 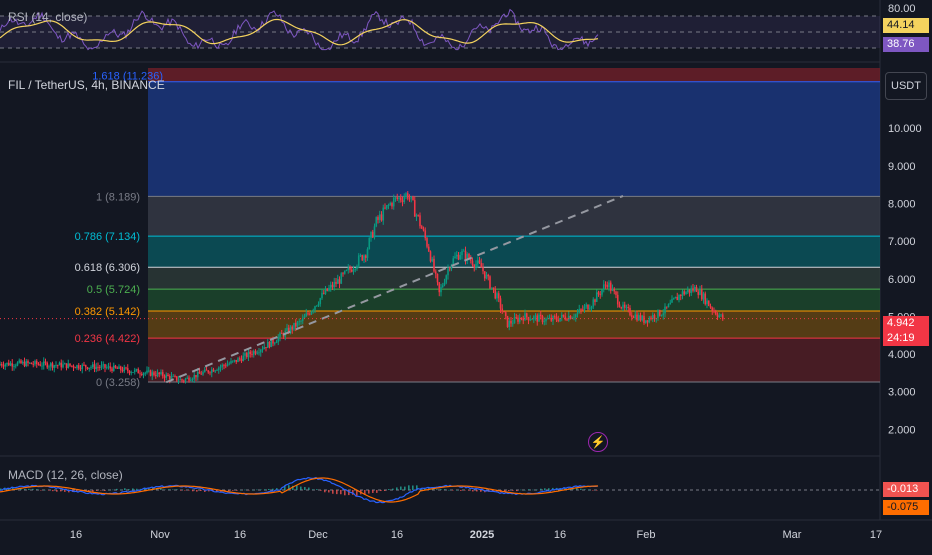 What do you see at coordinates (906, 86) in the screenshot?
I see `currency-button: USDT` at bounding box center [906, 86].